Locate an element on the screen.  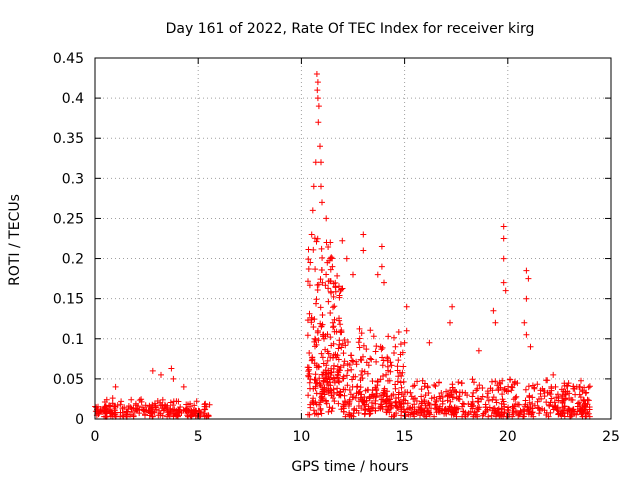
x-tick-label: 15 is located at coordinates (405, 437).